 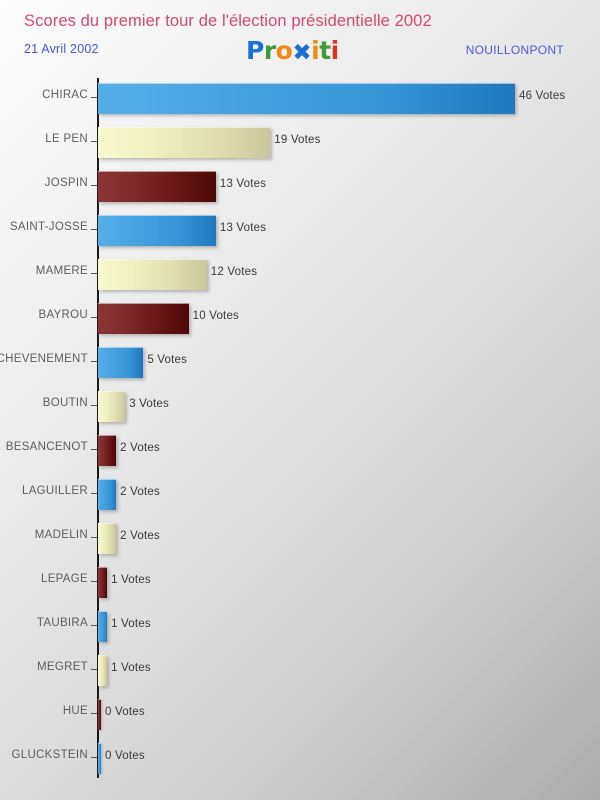 I want to click on category-label-gluckstein: GLUCKSTEIN, so click(x=49, y=755).